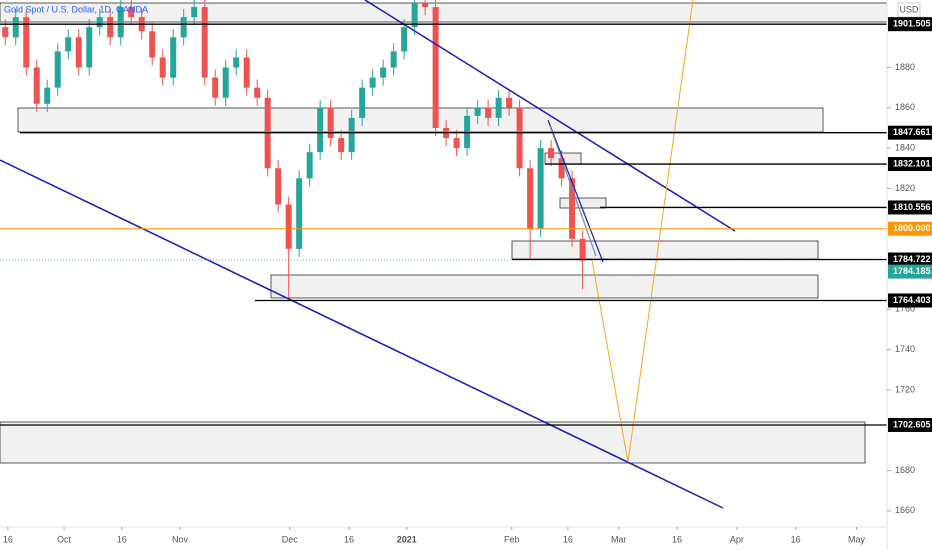  I want to click on level-label: 1784.722, so click(912, 259).